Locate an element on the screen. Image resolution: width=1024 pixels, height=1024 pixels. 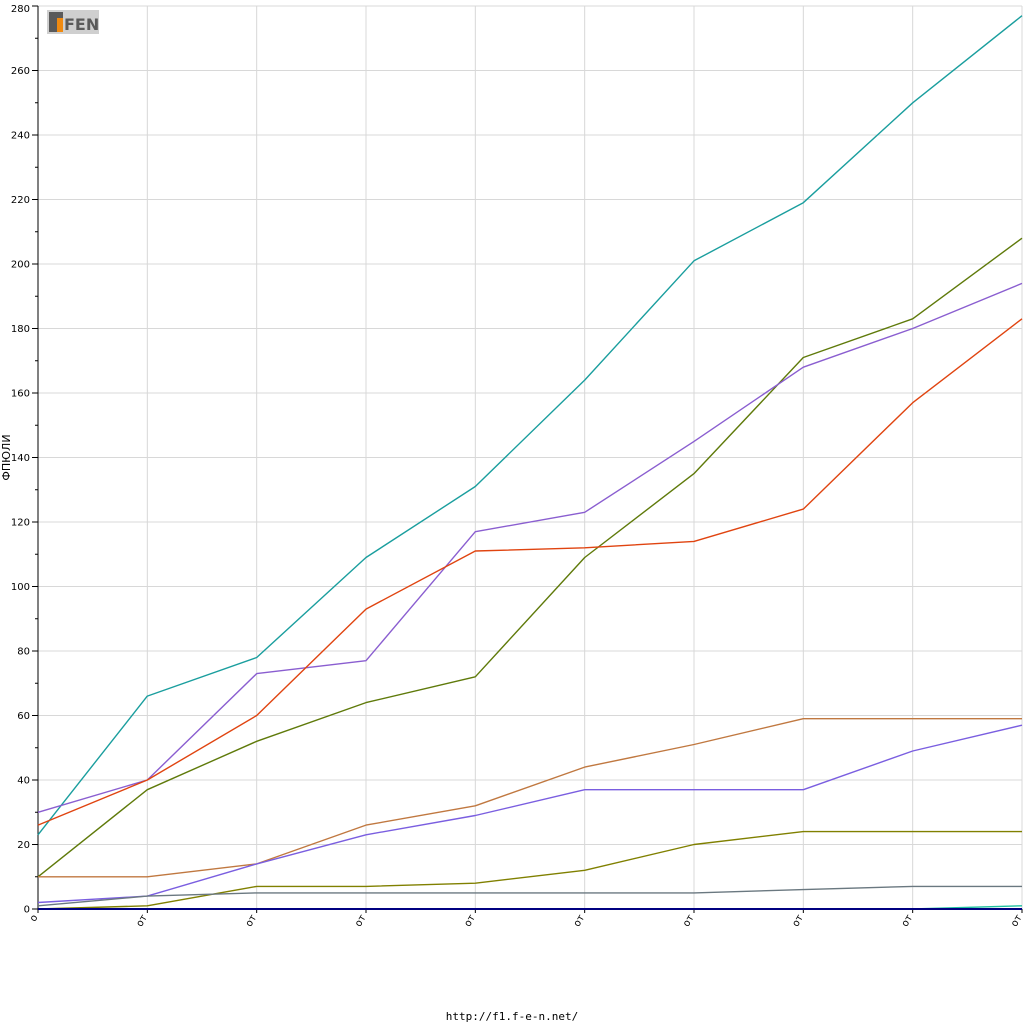
y-tick-label: 160 is located at coordinates (20, 394).